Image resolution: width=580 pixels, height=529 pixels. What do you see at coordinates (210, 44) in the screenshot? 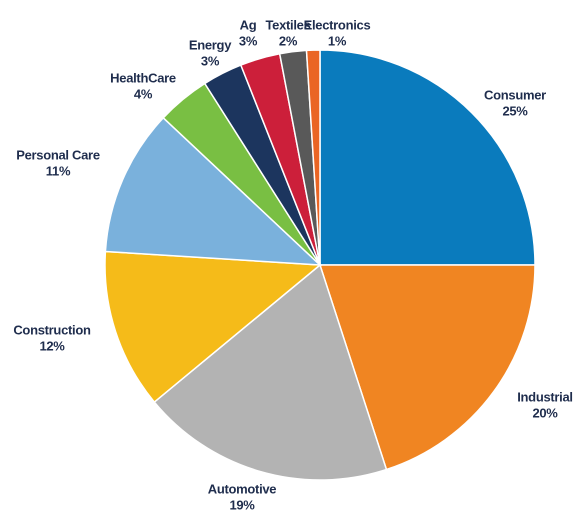
I see `slice-label: Energy` at bounding box center [210, 44].